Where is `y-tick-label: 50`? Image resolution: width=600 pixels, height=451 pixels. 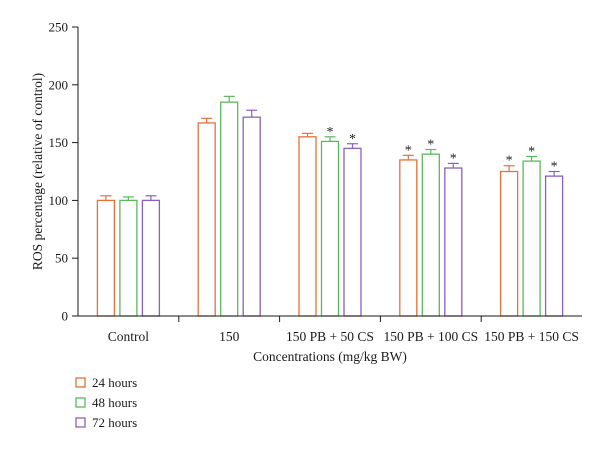 y-tick-label: 50 is located at coordinates (61, 258).